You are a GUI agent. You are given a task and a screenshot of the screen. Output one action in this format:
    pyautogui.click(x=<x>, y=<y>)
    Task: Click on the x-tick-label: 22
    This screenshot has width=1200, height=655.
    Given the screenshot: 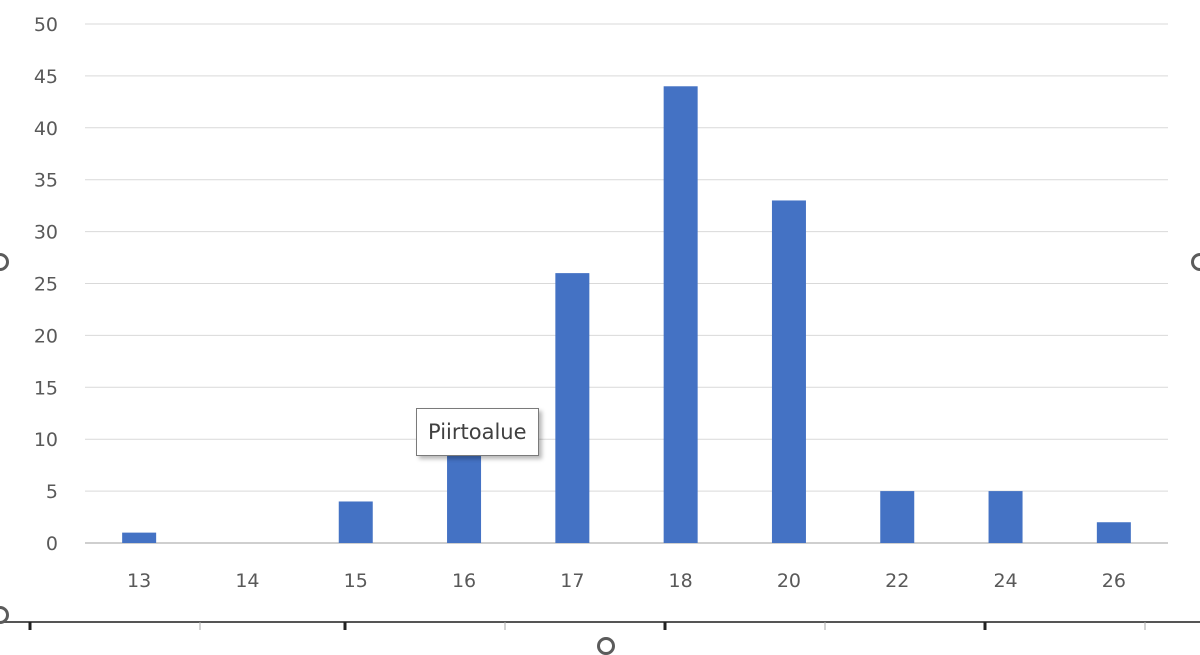 What is the action you would take?
    pyautogui.click(x=897, y=581)
    